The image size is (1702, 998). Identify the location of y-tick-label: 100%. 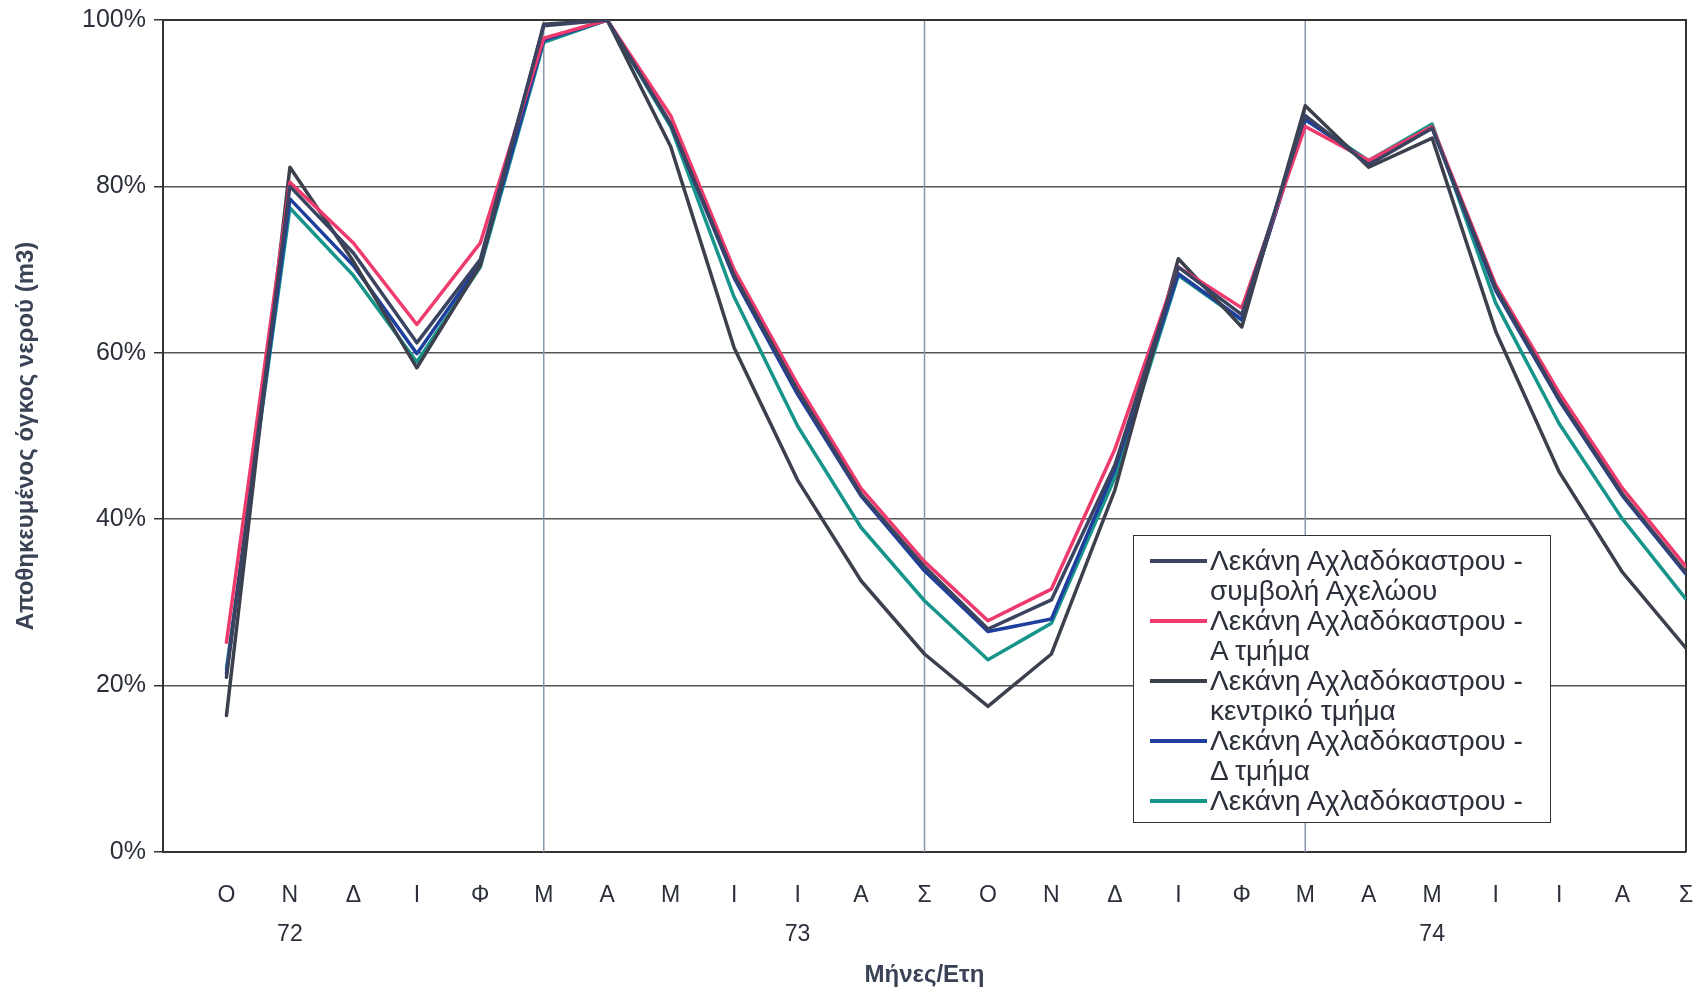
(114, 17).